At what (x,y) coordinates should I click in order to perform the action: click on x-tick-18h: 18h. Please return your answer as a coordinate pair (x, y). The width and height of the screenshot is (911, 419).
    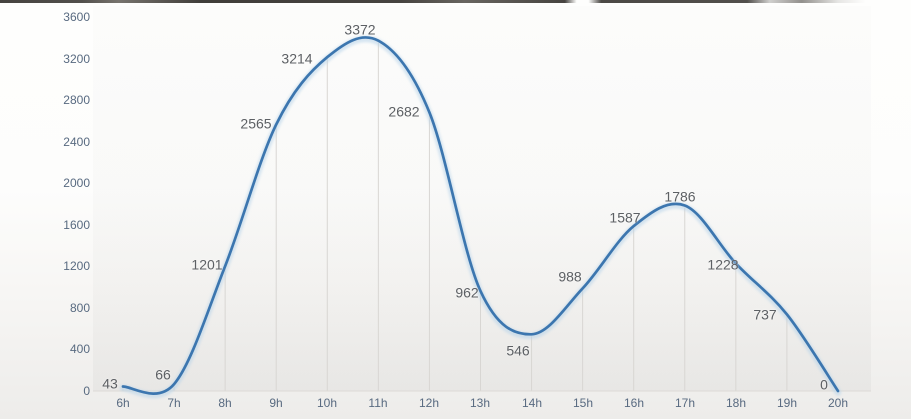
    Looking at the image, I should click on (736, 403).